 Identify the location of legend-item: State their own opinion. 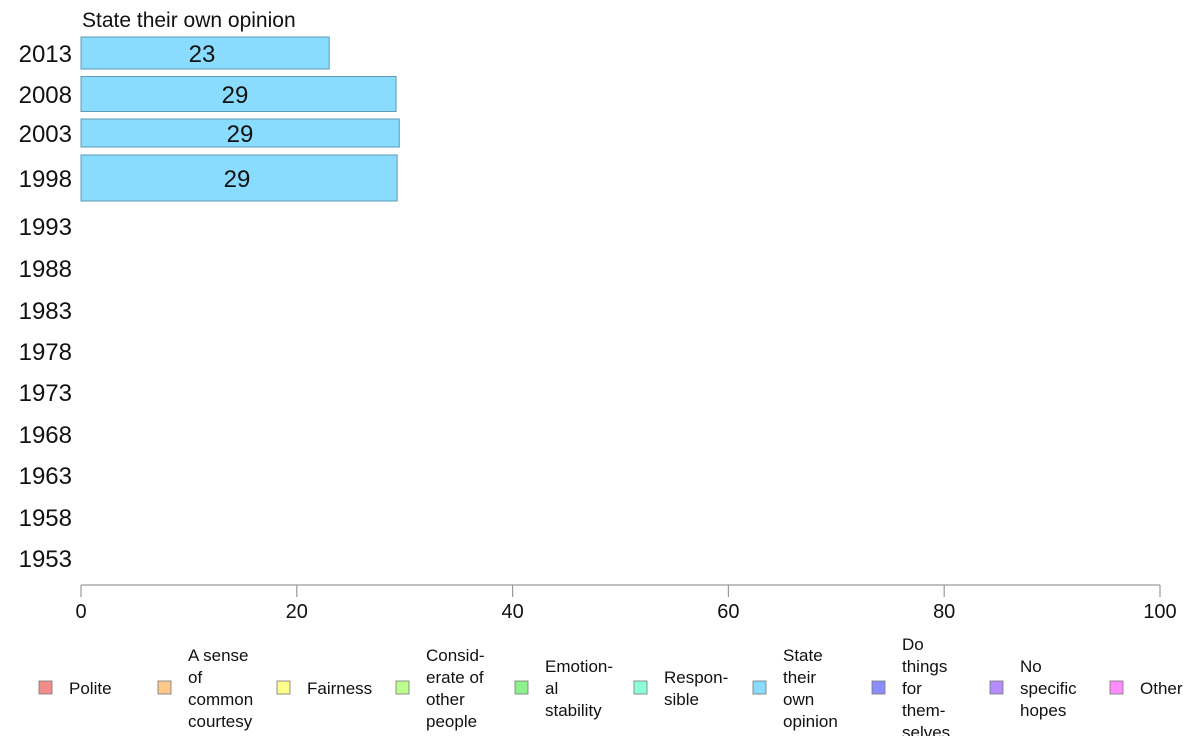
(795, 688).